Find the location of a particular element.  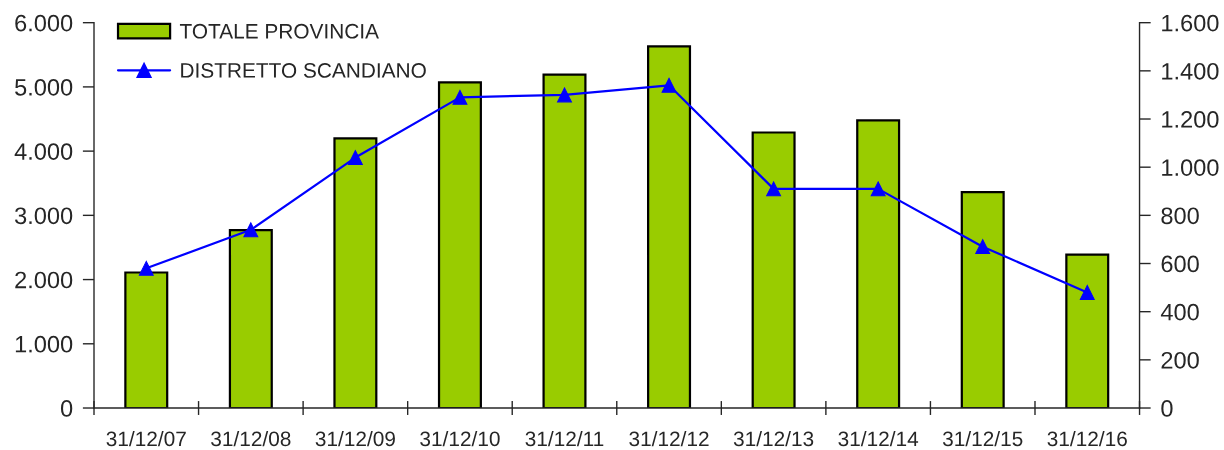

x-tick-label: 31/12/15 is located at coordinates (982, 438).